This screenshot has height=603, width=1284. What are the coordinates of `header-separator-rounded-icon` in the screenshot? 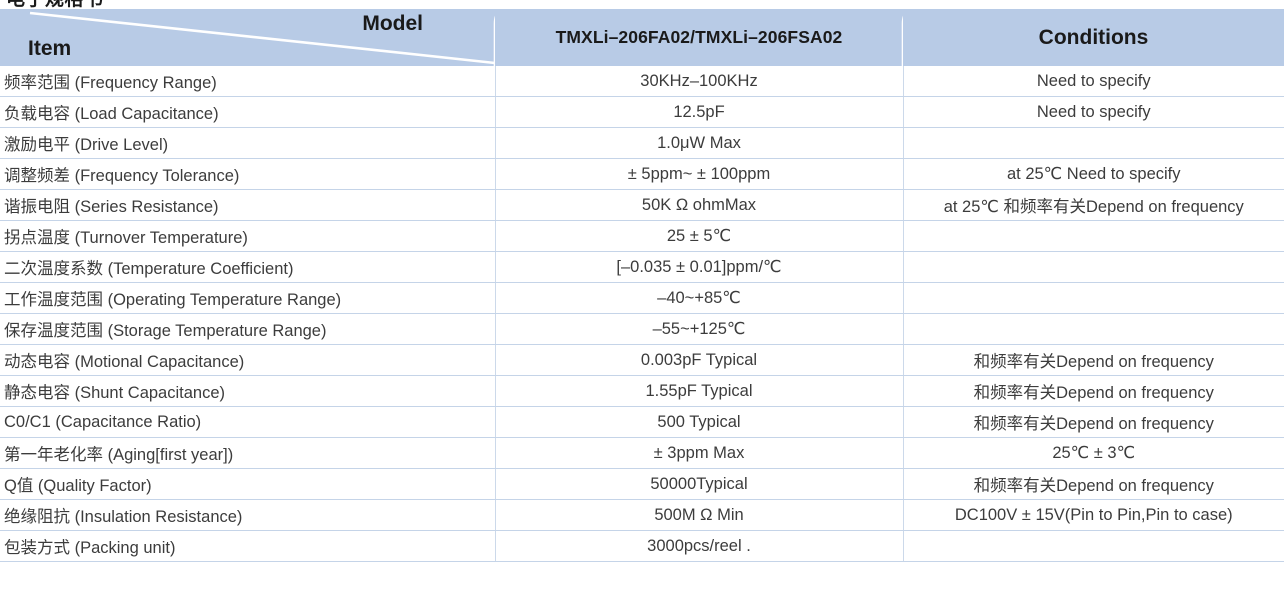 It's located at (494, 40).